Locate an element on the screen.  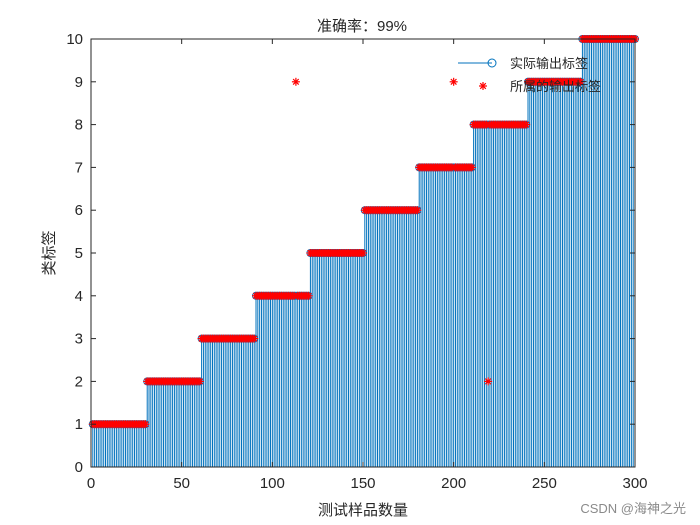
chart-title: 准确率：99% is located at coordinates (362, 26).